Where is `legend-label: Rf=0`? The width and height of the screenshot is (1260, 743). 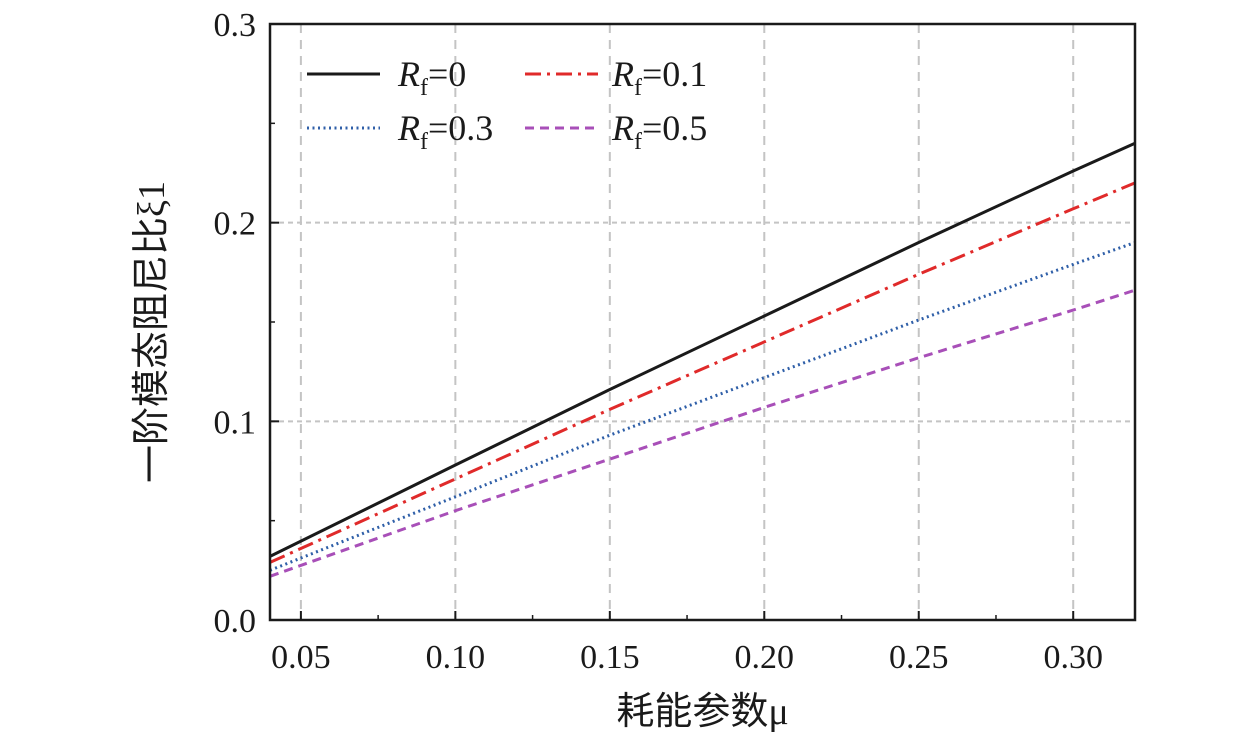
legend-label: Rf=0 is located at coordinates (431, 77).